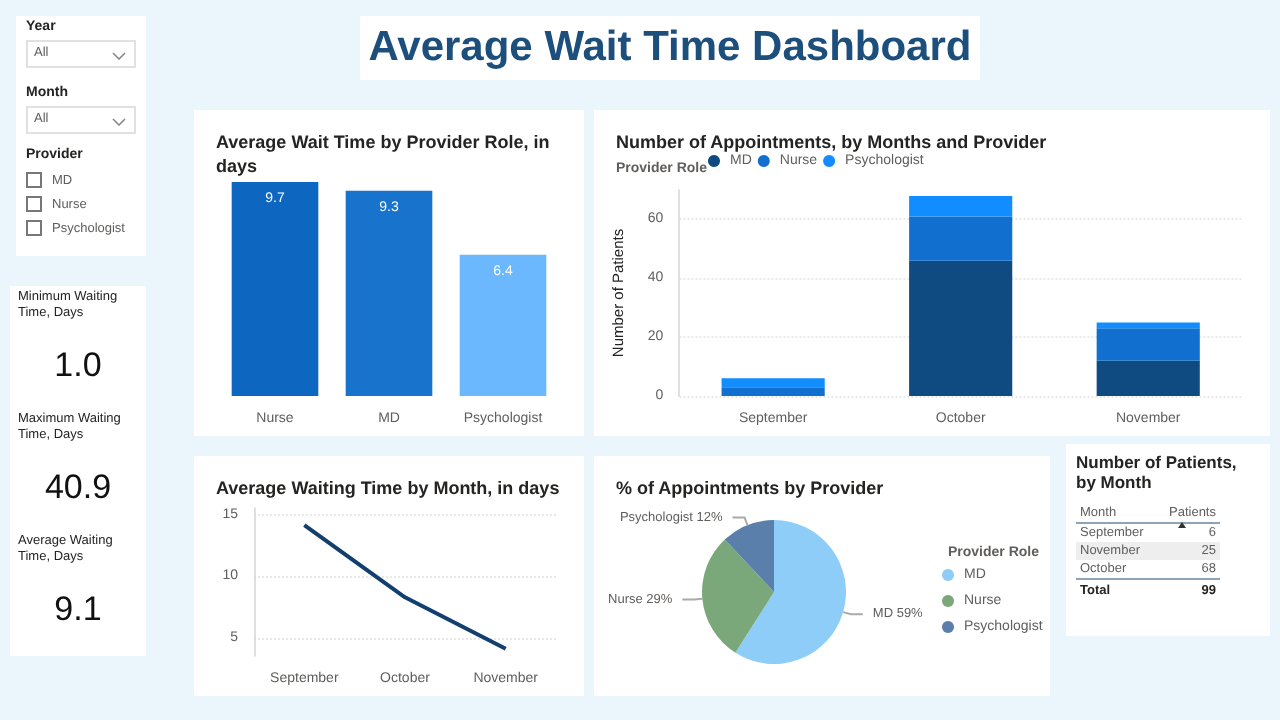  I want to click on text: 9.1, so click(78, 610).